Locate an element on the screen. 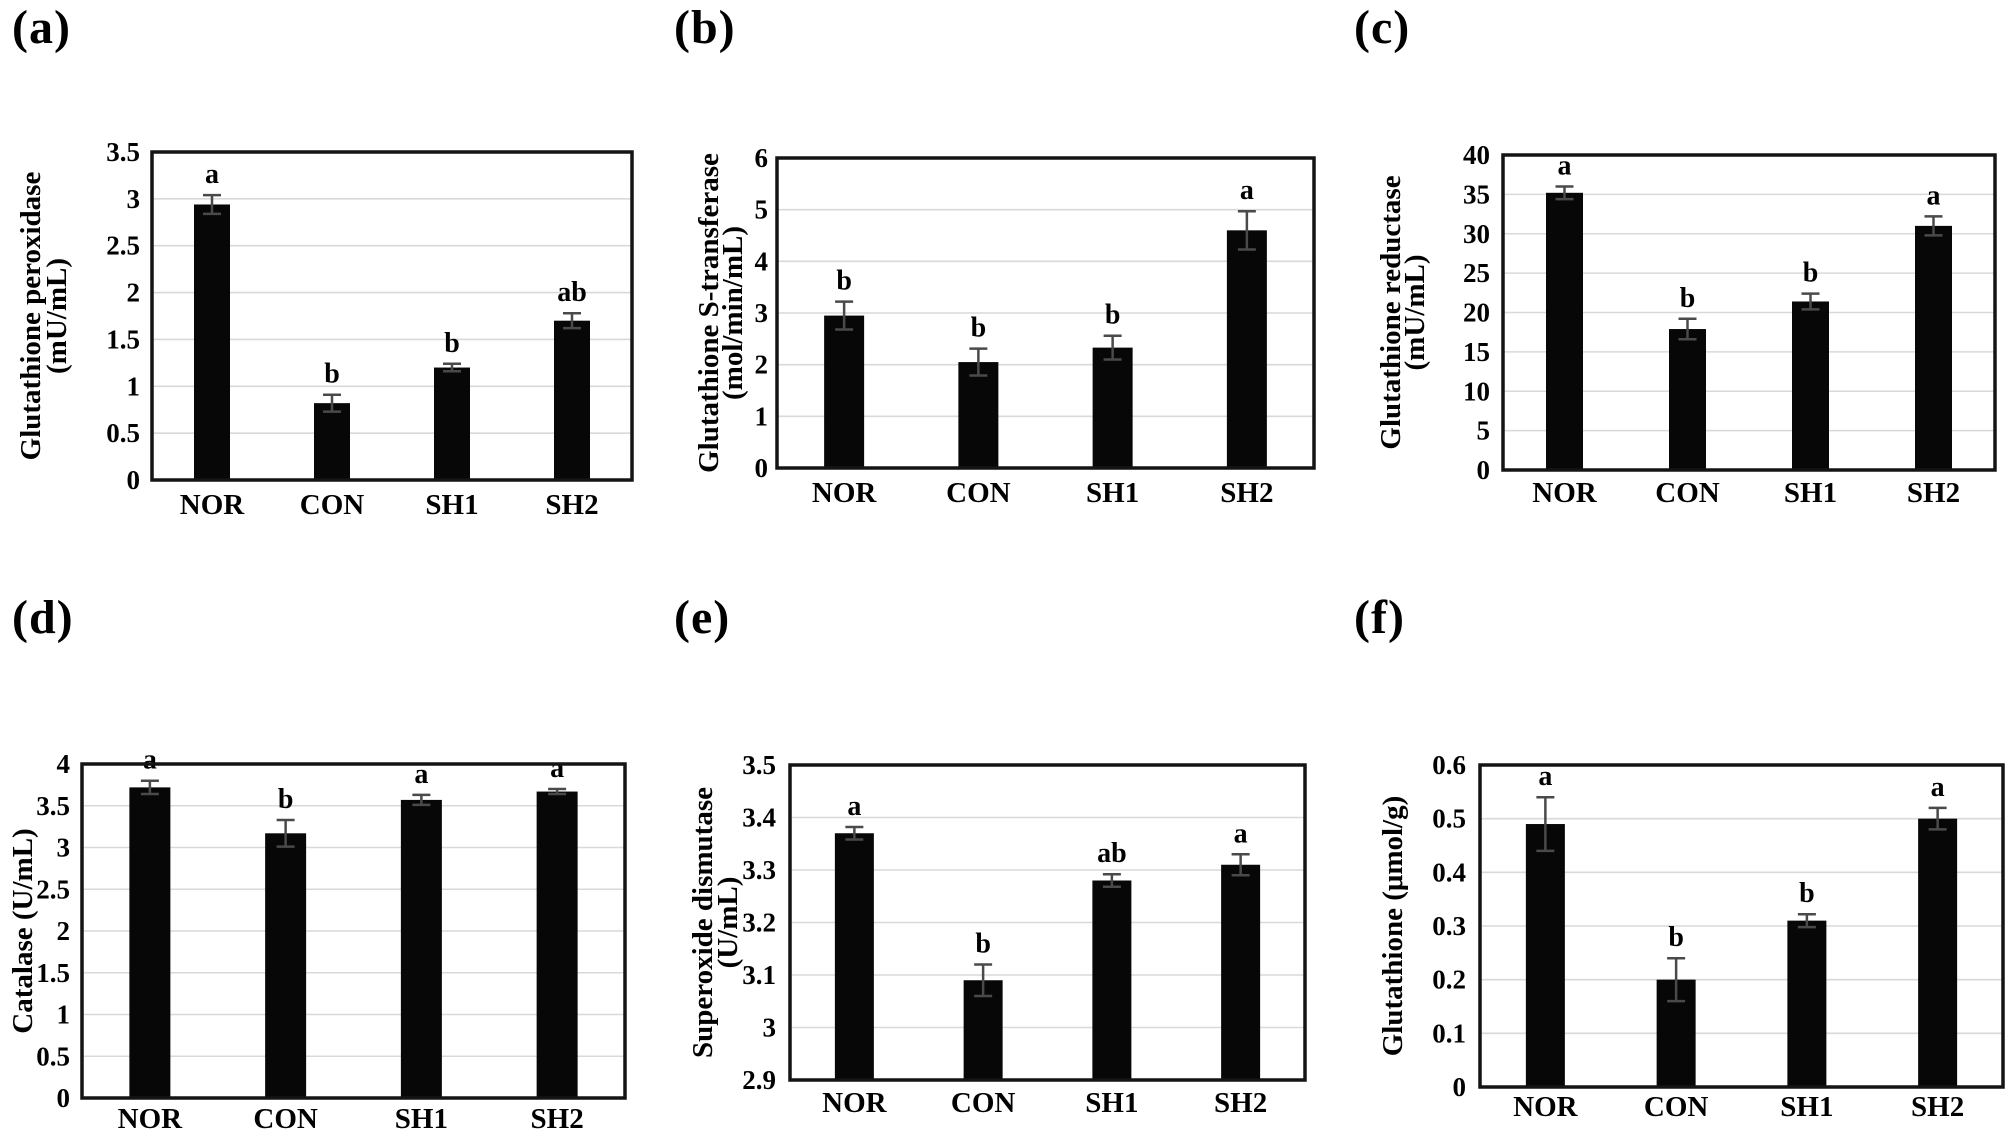 This screenshot has height=1138, width=2008. y-tick-label: 3.4 is located at coordinates (759, 818).